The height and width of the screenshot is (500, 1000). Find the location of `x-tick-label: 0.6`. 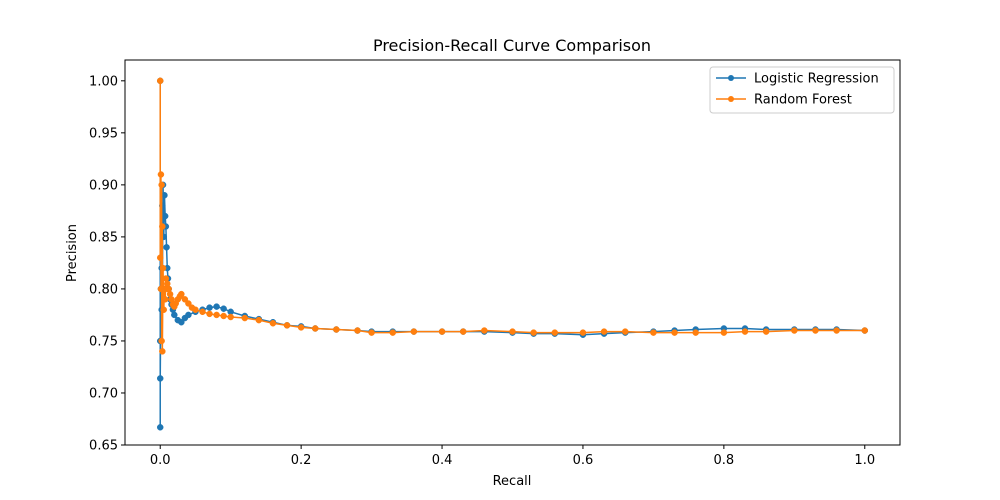

x-tick-label: 0.6 is located at coordinates (583, 460).